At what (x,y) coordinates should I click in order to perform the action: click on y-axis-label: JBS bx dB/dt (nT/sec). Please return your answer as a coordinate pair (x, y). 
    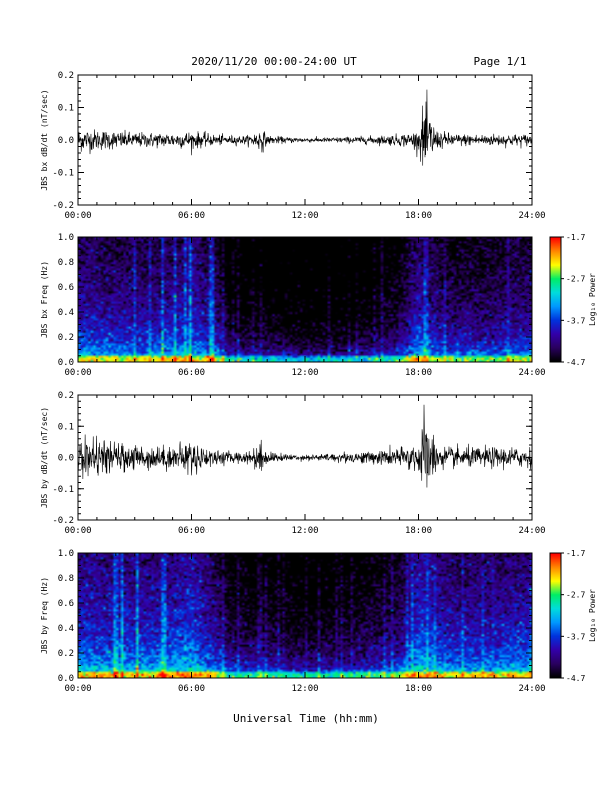
    Looking at the image, I should click on (44, 139).